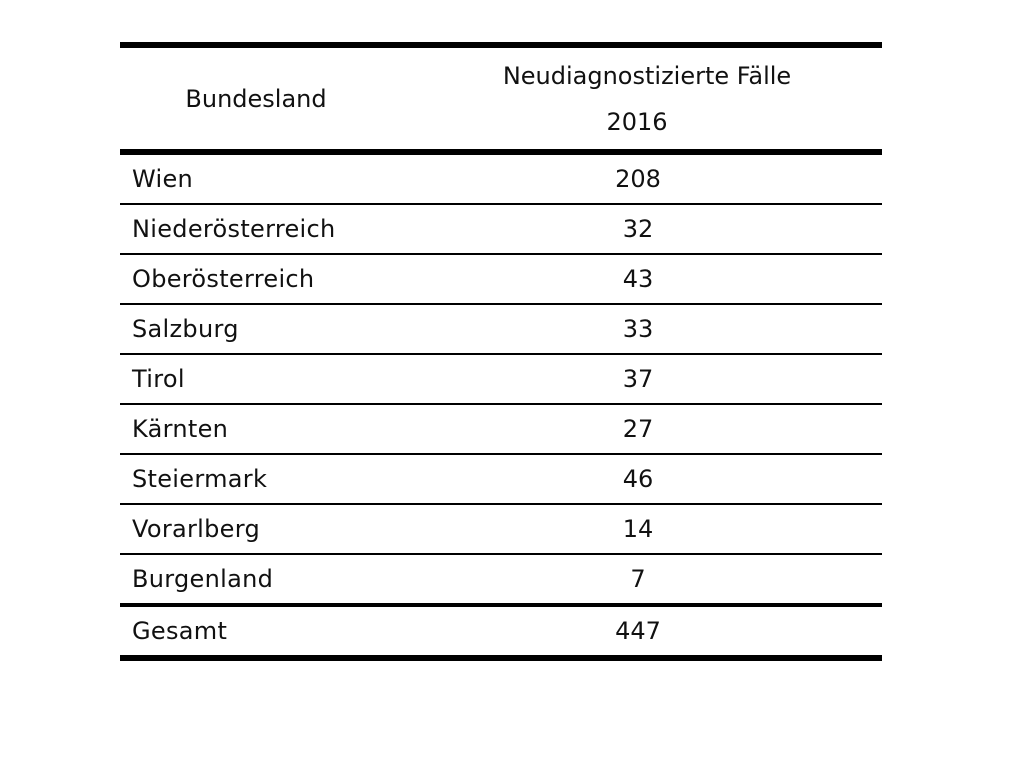 This screenshot has width=1024, height=764. What do you see at coordinates (163, 179) in the screenshot?
I see `region-cell: Wien` at bounding box center [163, 179].